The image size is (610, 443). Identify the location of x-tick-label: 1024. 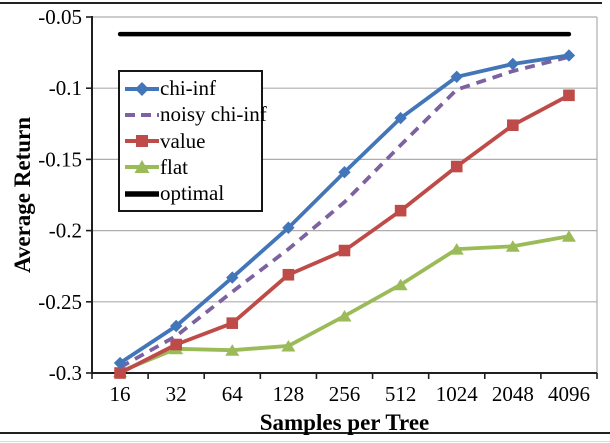
(457, 394).